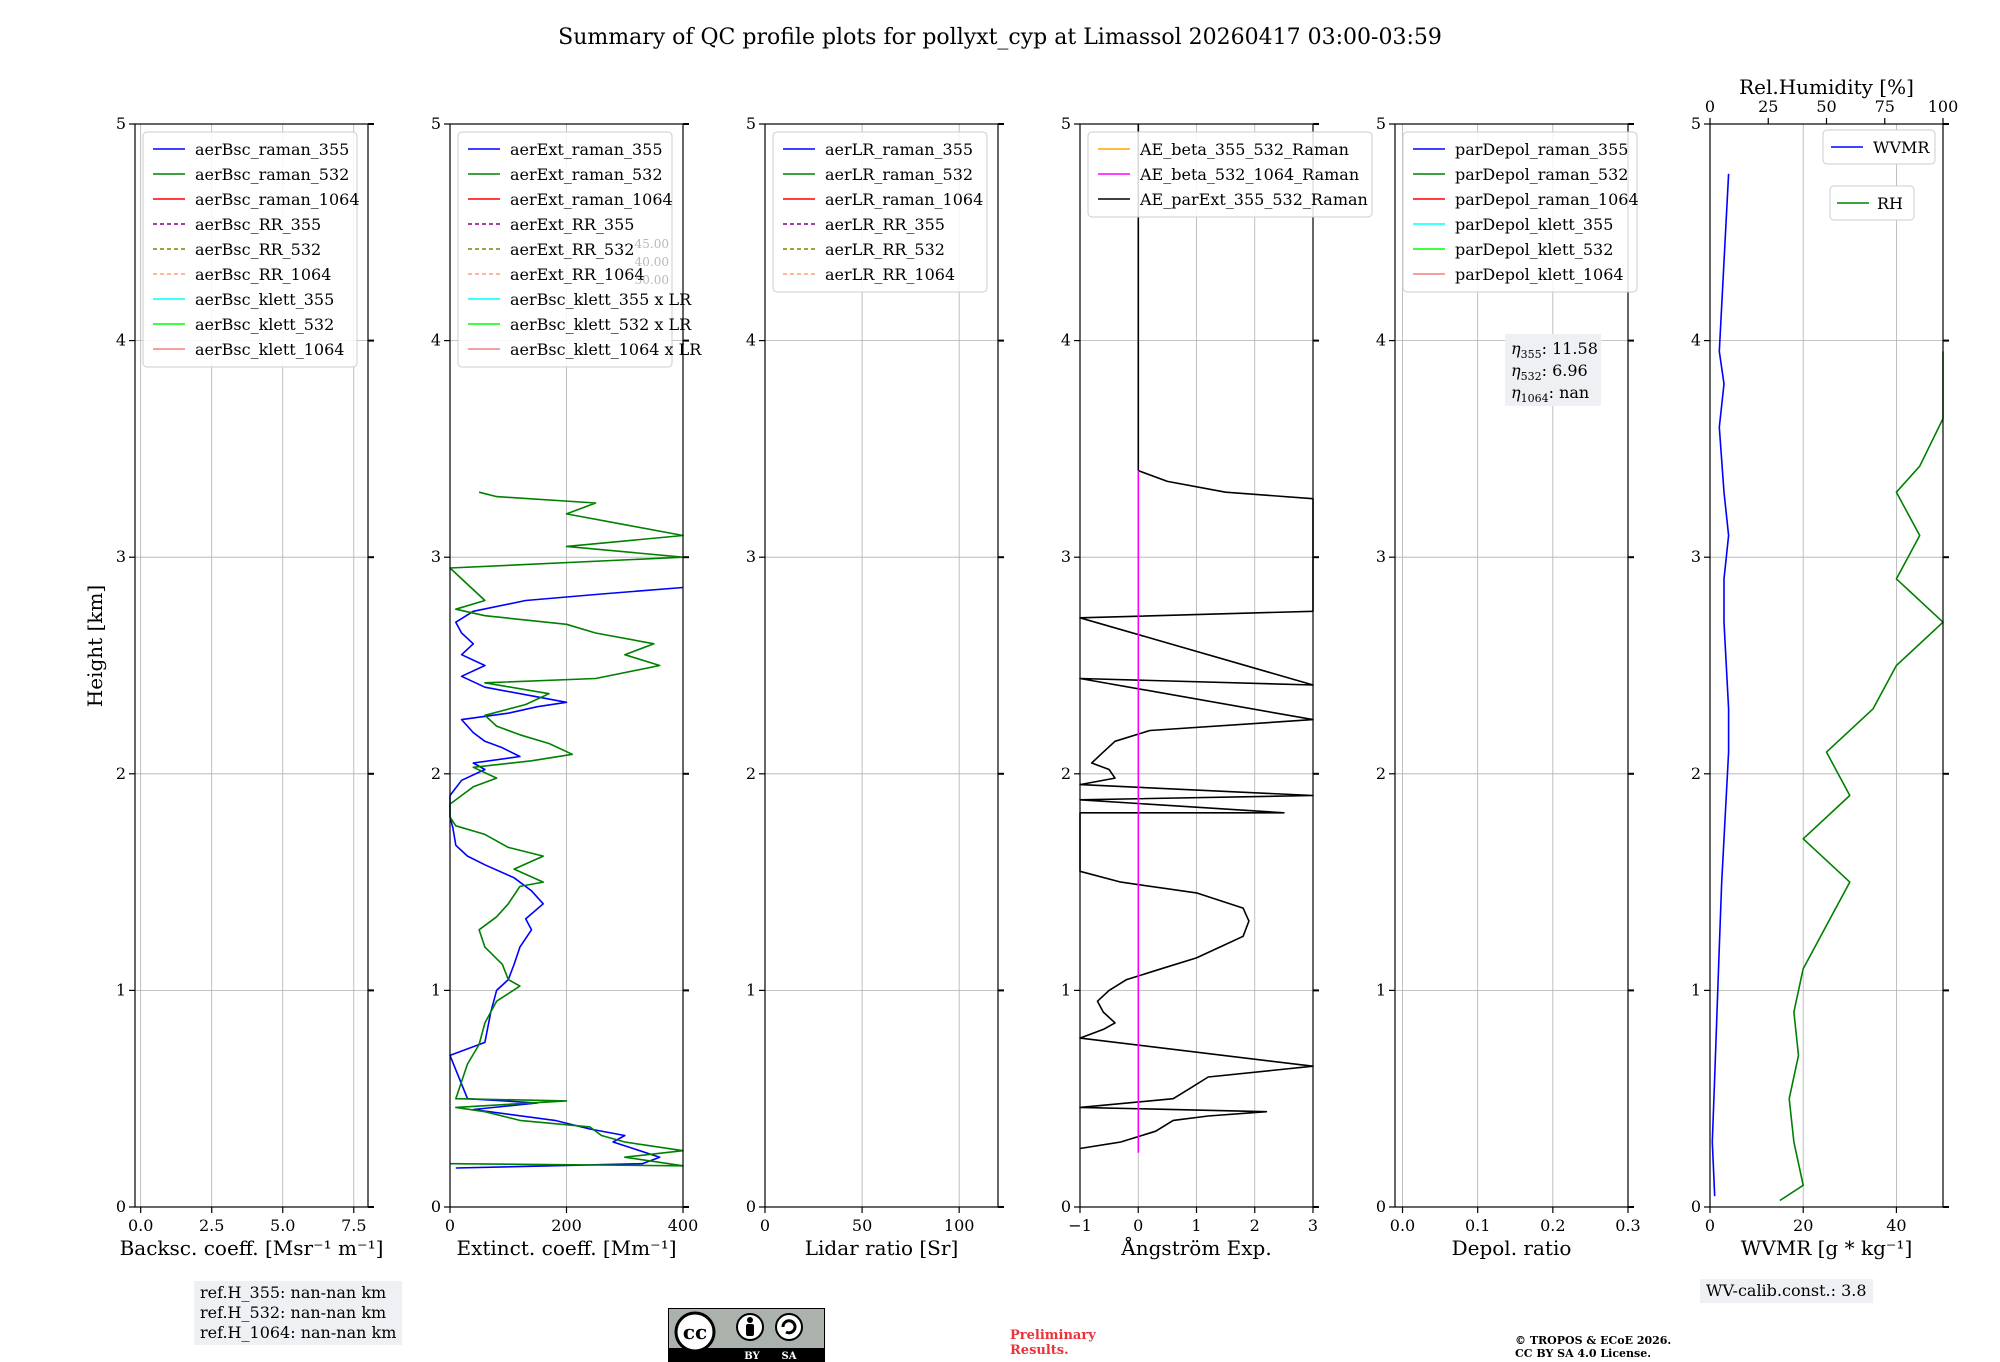 The width and height of the screenshot is (2000, 1362). Describe the element at coordinates (1196, 1225) in the screenshot. I see `x-tick-label: 1` at that location.